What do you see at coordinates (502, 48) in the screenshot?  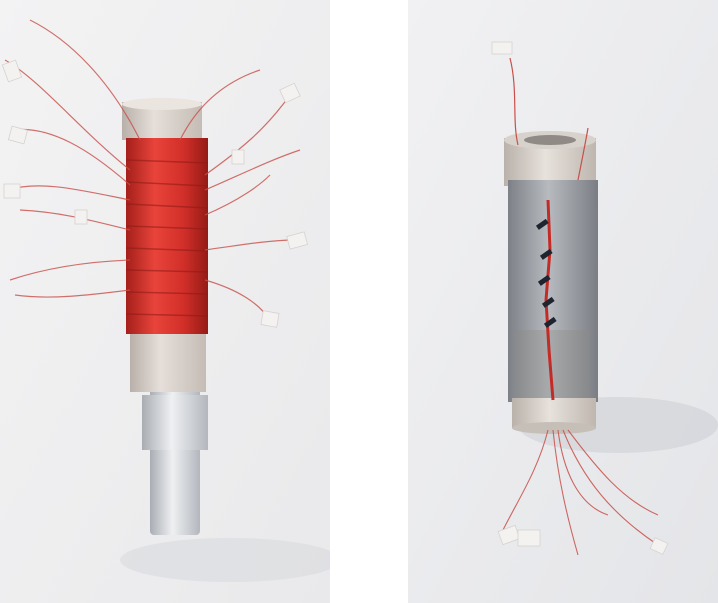 I see `tape-tab-top` at bounding box center [502, 48].